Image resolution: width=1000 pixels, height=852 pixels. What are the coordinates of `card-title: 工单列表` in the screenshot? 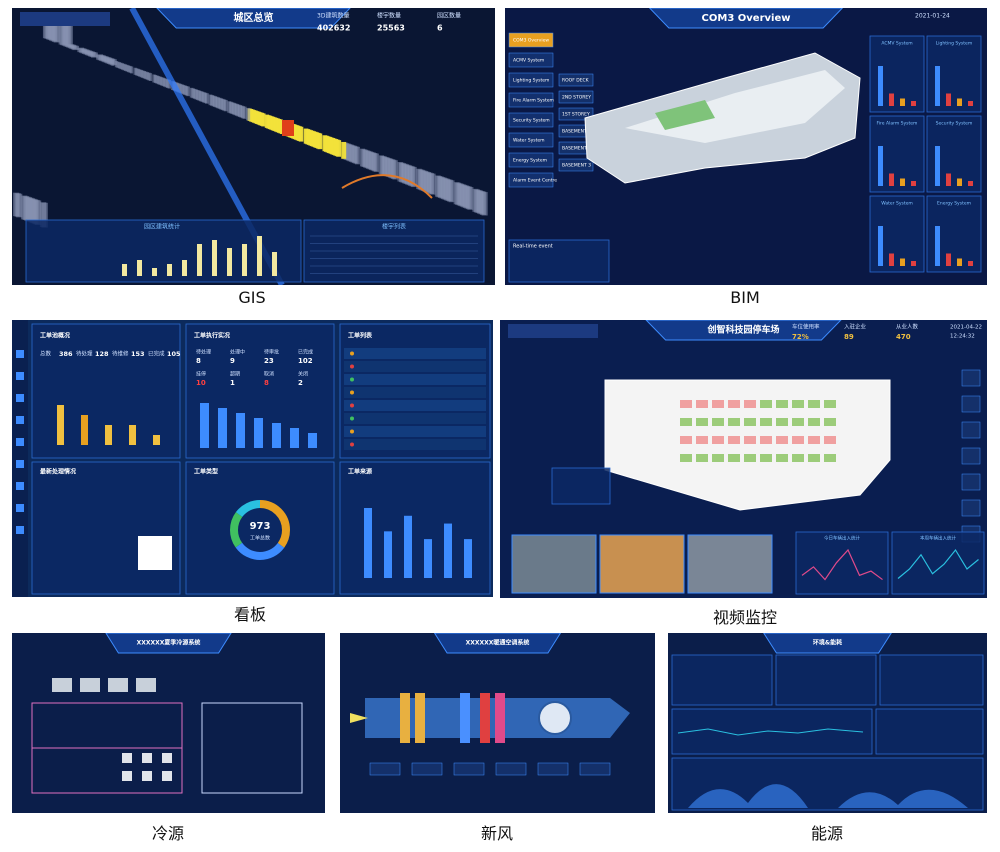 It's located at (360, 336).